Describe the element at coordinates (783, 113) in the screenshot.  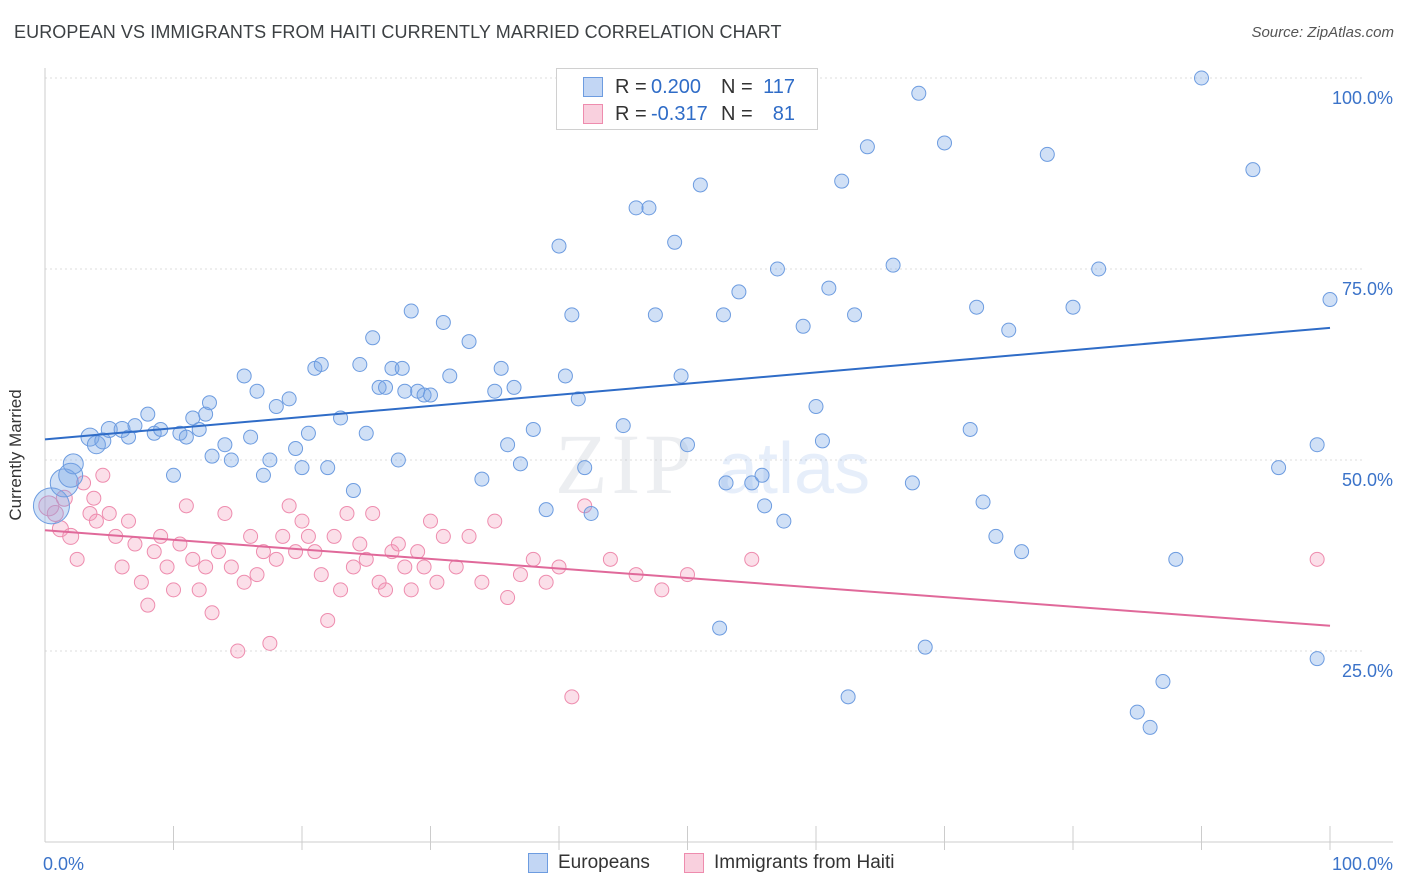
I see `legend-n-value: 81` at that location.